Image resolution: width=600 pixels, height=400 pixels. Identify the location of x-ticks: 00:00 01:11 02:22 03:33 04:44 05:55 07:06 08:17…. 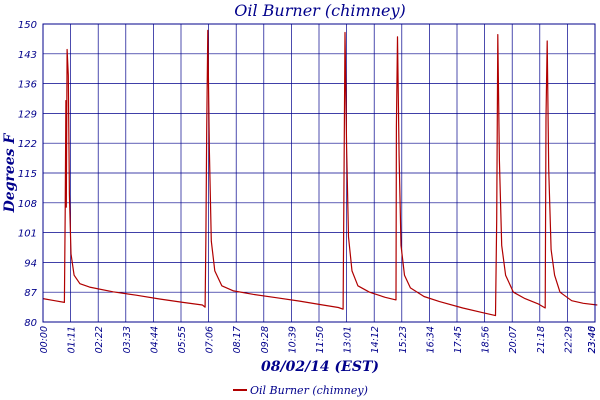
(318, 339).